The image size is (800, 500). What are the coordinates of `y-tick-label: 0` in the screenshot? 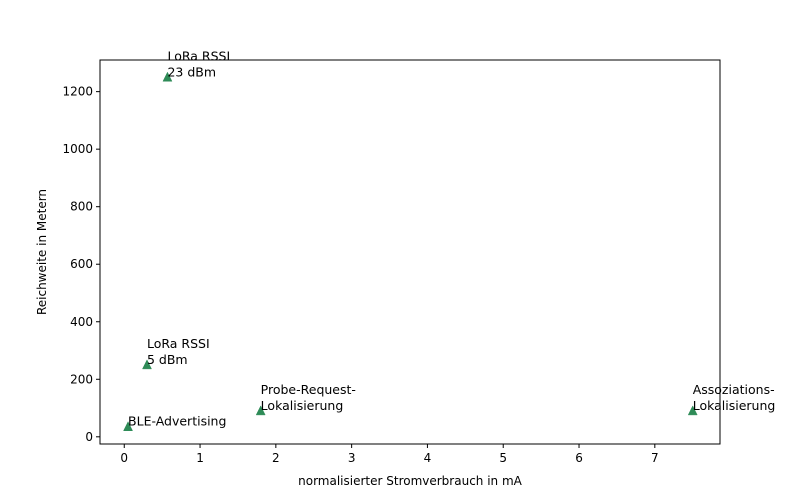 It's located at (89, 437).